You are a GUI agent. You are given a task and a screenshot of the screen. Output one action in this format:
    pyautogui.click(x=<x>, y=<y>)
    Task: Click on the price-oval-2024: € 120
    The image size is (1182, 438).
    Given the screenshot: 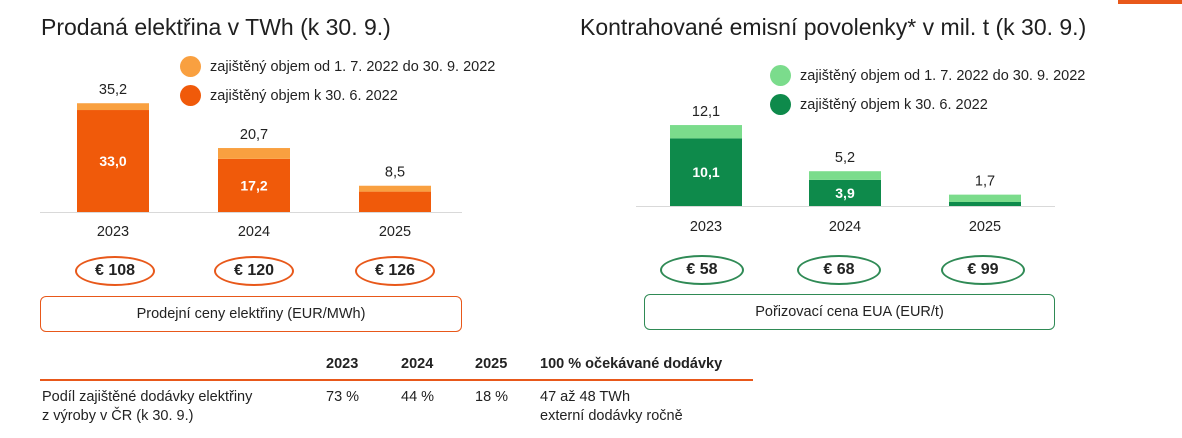 What is the action you would take?
    pyautogui.click(x=254, y=271)
    